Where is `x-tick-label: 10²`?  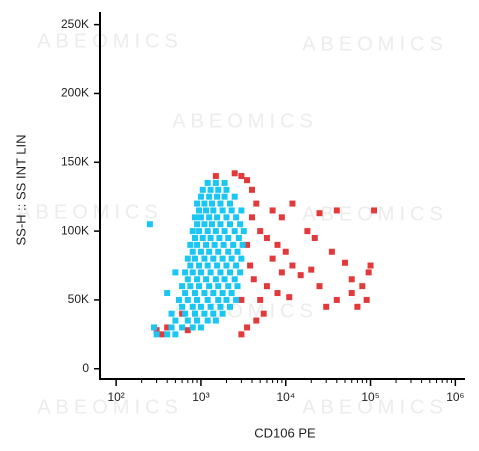 x-tick-label: 10² is located at coordinates (115, 397).